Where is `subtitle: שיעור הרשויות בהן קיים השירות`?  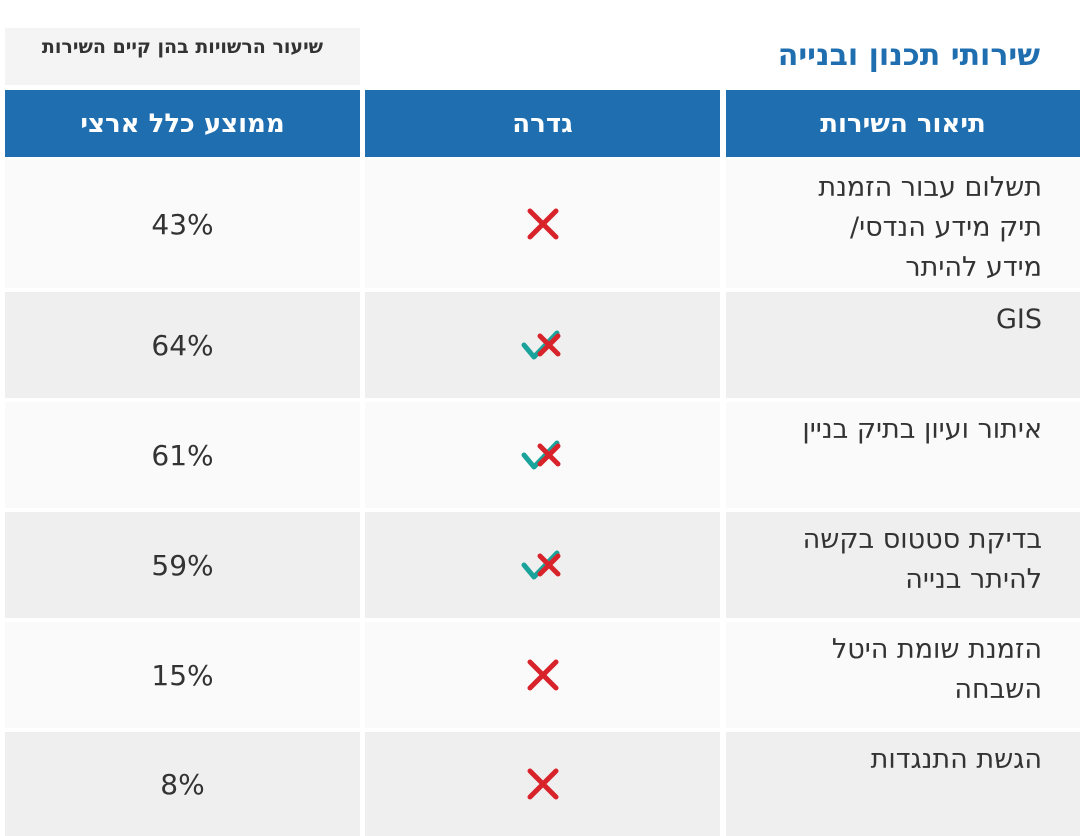
subtitle: שיעור הרשויות בהן קיים השירות is located at coordinates (182, 56).